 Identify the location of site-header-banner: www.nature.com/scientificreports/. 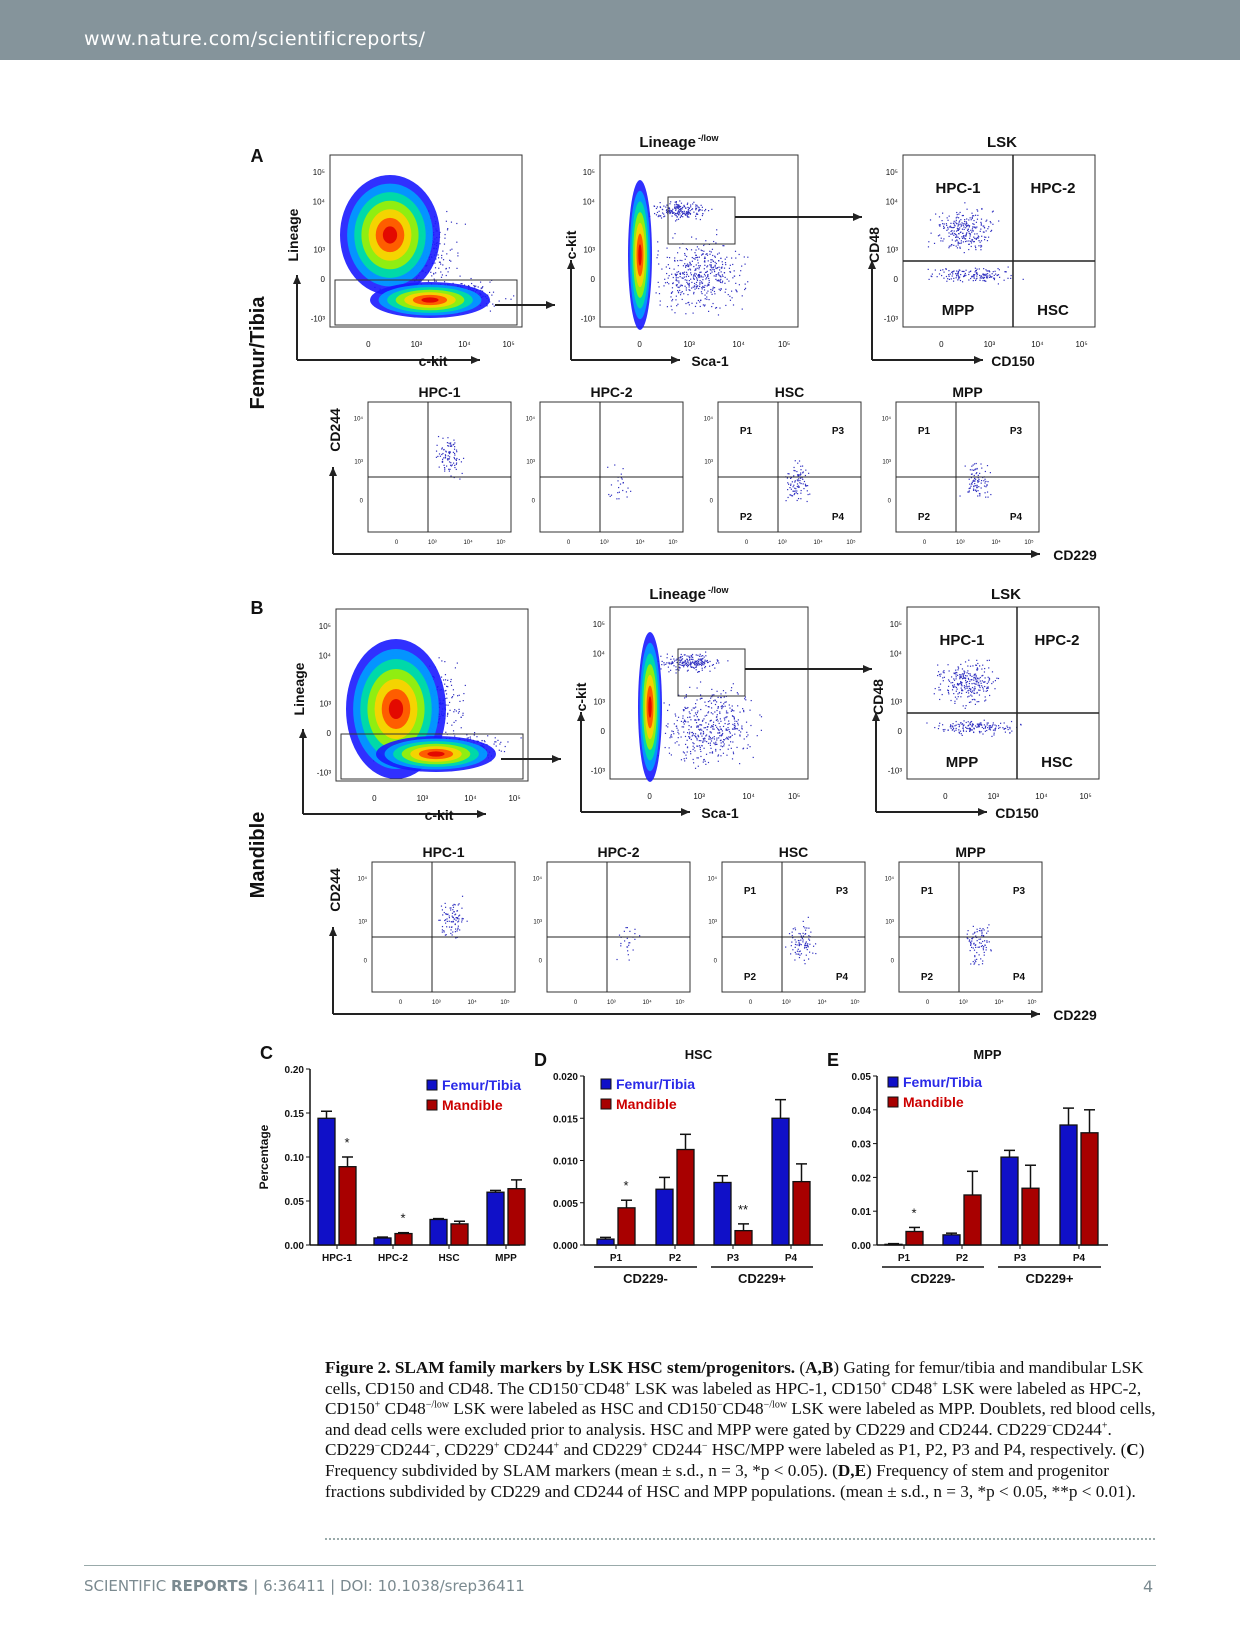
(620, 30).